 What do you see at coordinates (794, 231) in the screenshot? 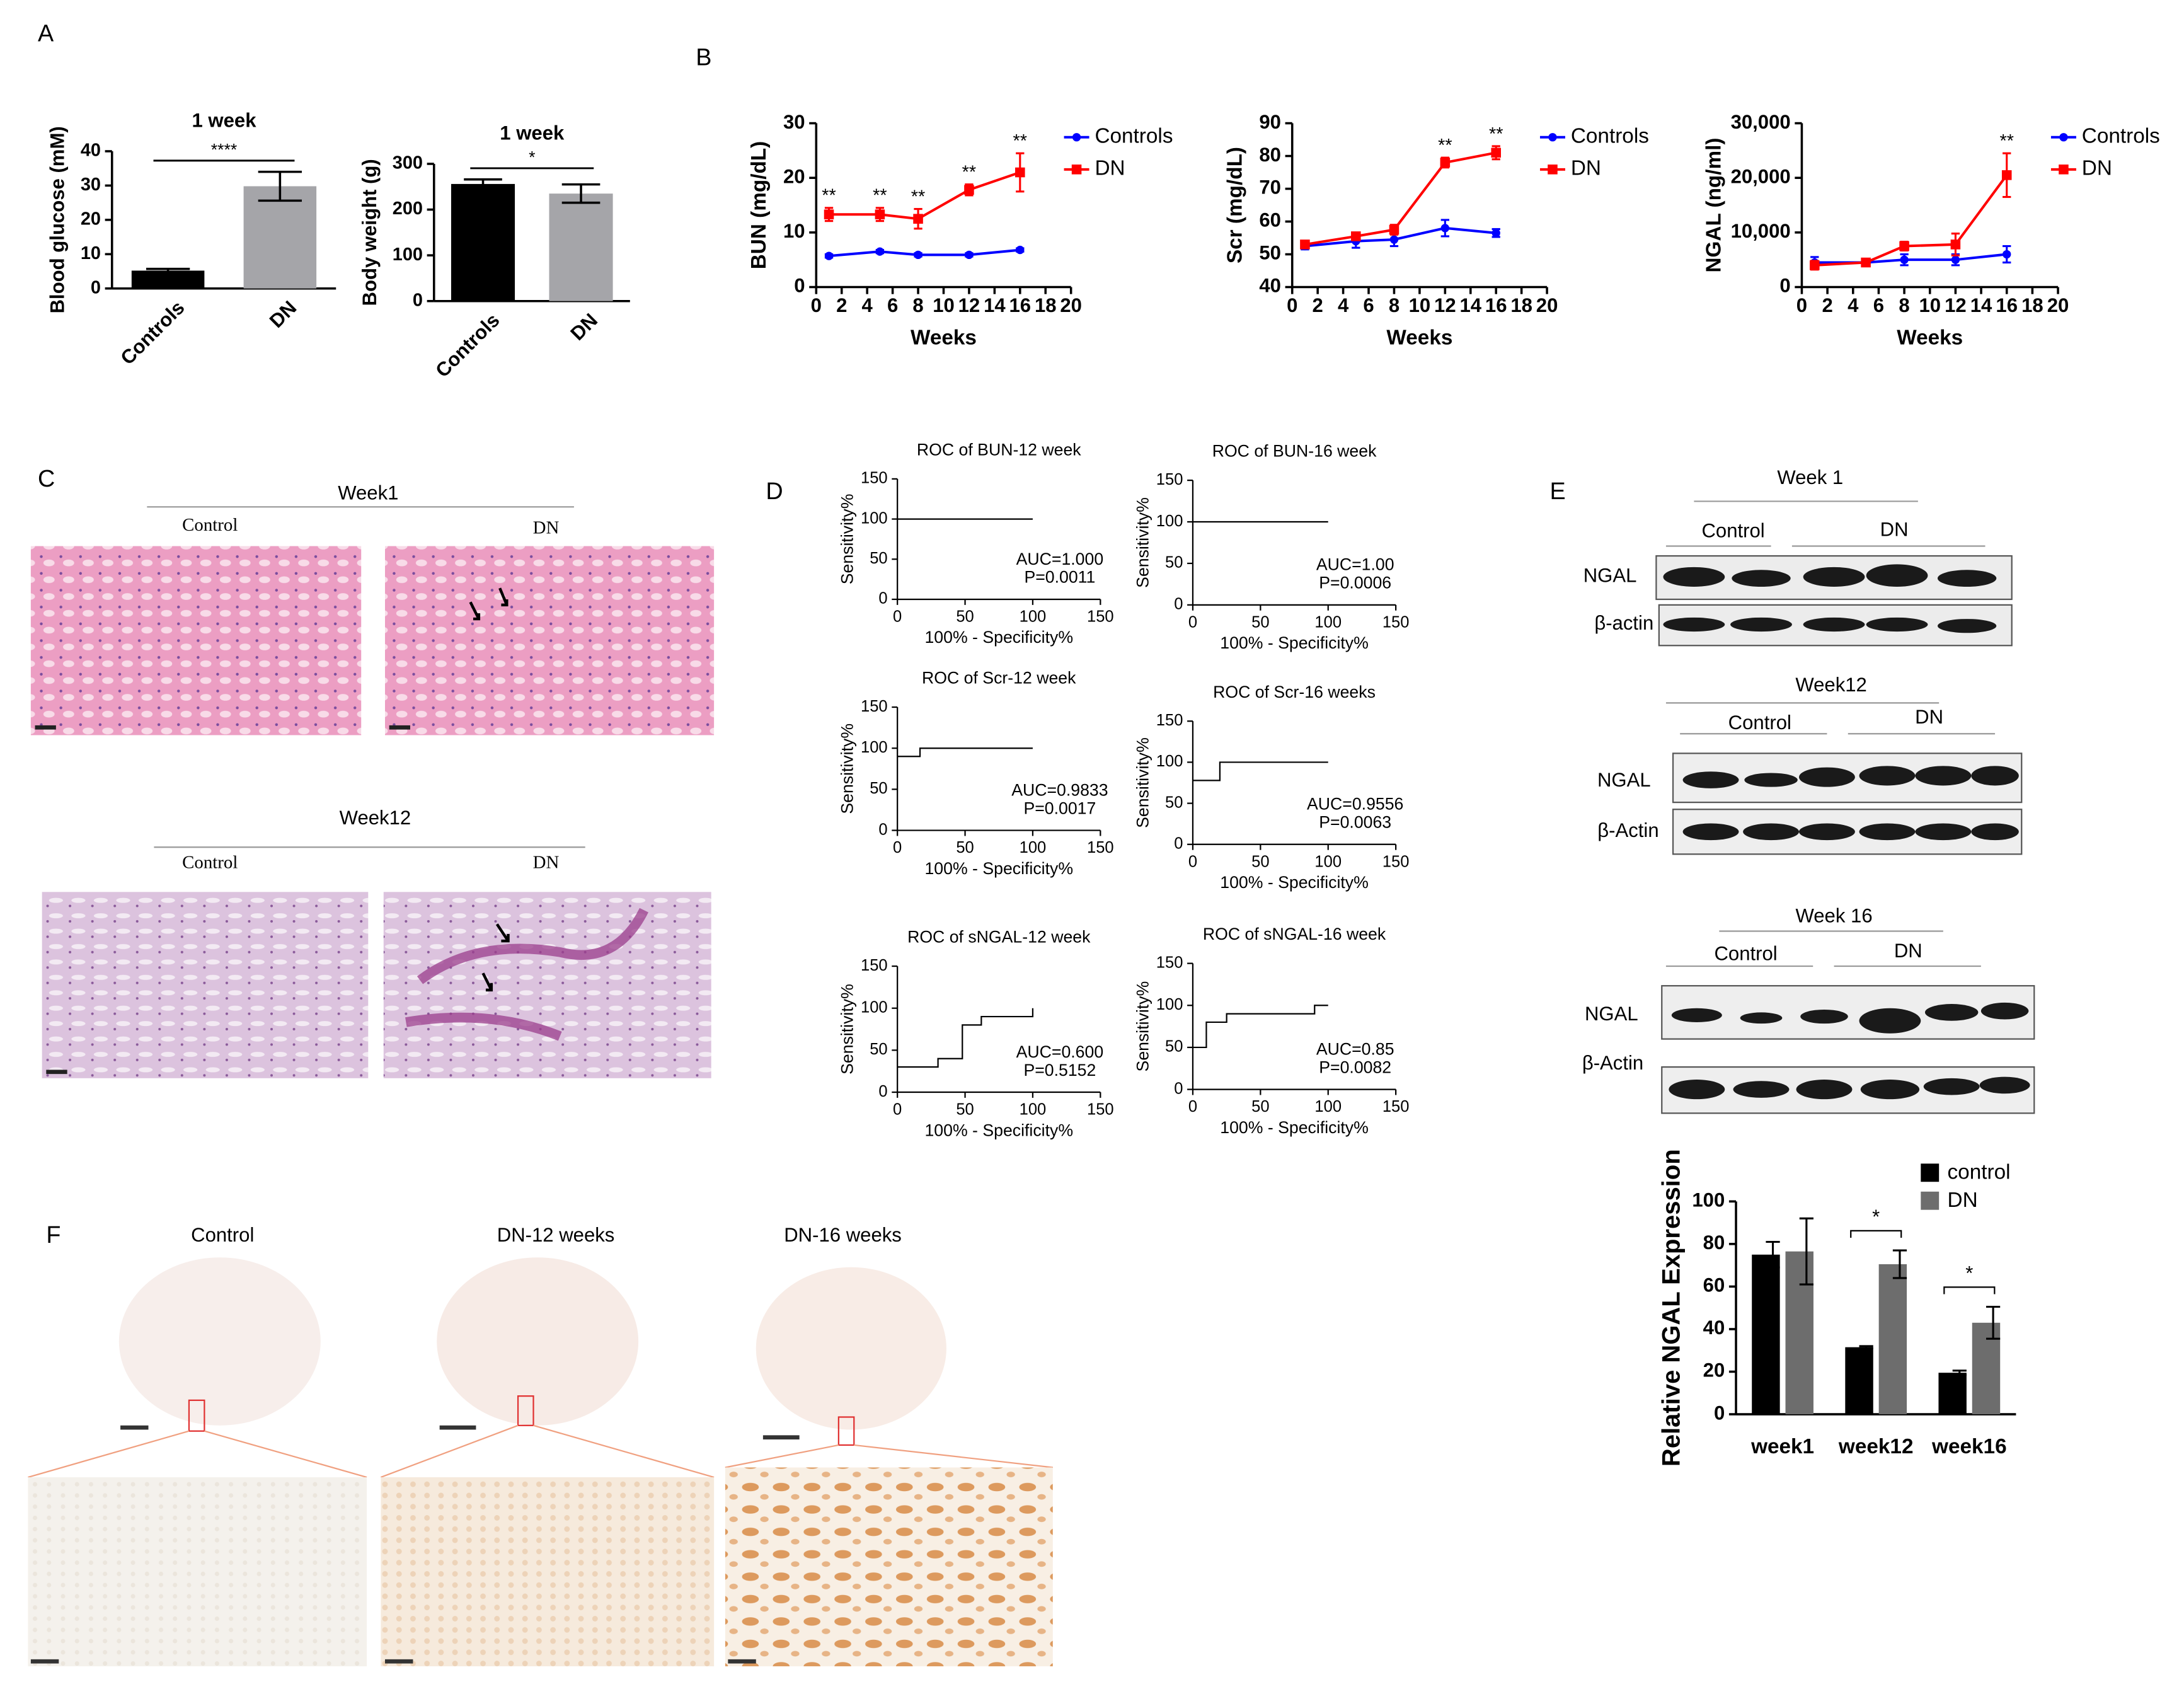
I see `y-tick-label: 10` at bounding box center [794, 231].